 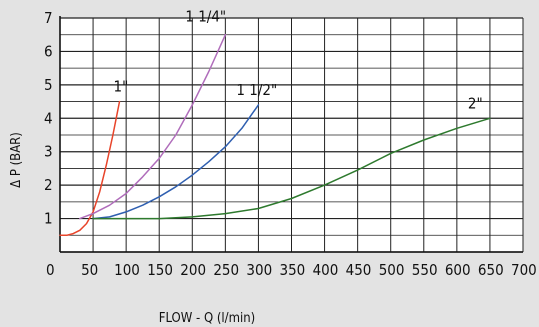 I want to click on x-tick-label: 100, so click(x=127, y=270).